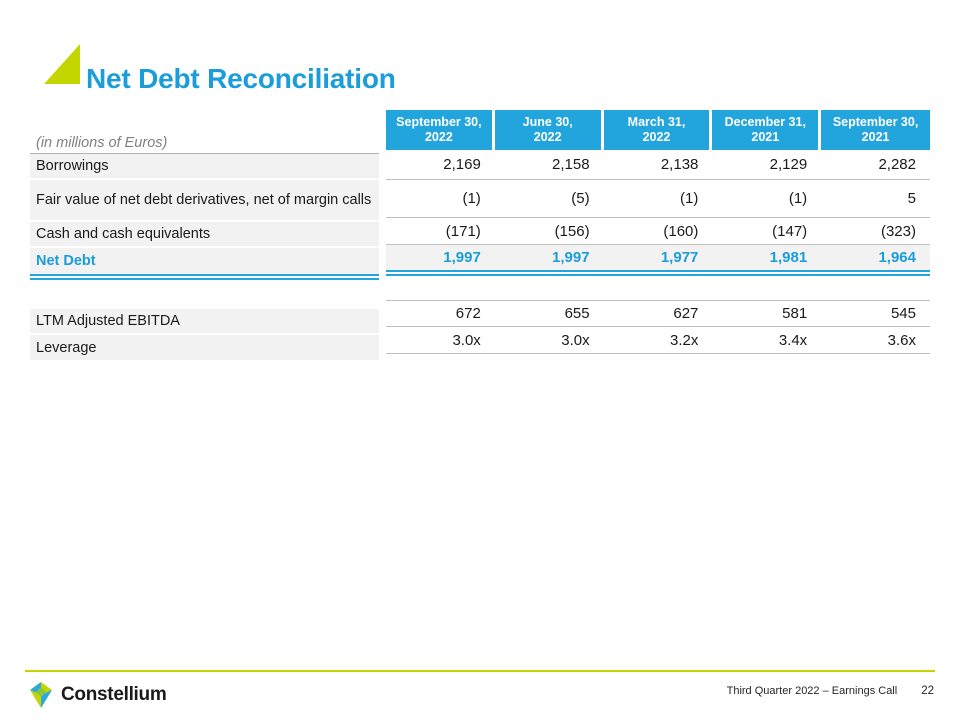  What do you see at coordinates (812, 691) in the screenshot?
I see `footer-note: Third Quarter 2022 – Earnings Call` at bounding box center [812, 691].